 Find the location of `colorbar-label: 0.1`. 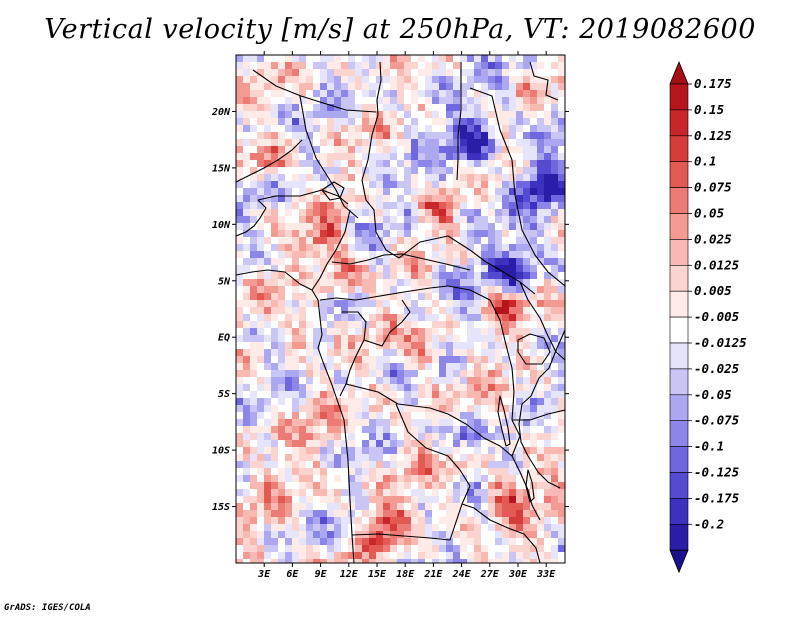

colorbar-label: 0.1 is located at coordinates (705, 161).